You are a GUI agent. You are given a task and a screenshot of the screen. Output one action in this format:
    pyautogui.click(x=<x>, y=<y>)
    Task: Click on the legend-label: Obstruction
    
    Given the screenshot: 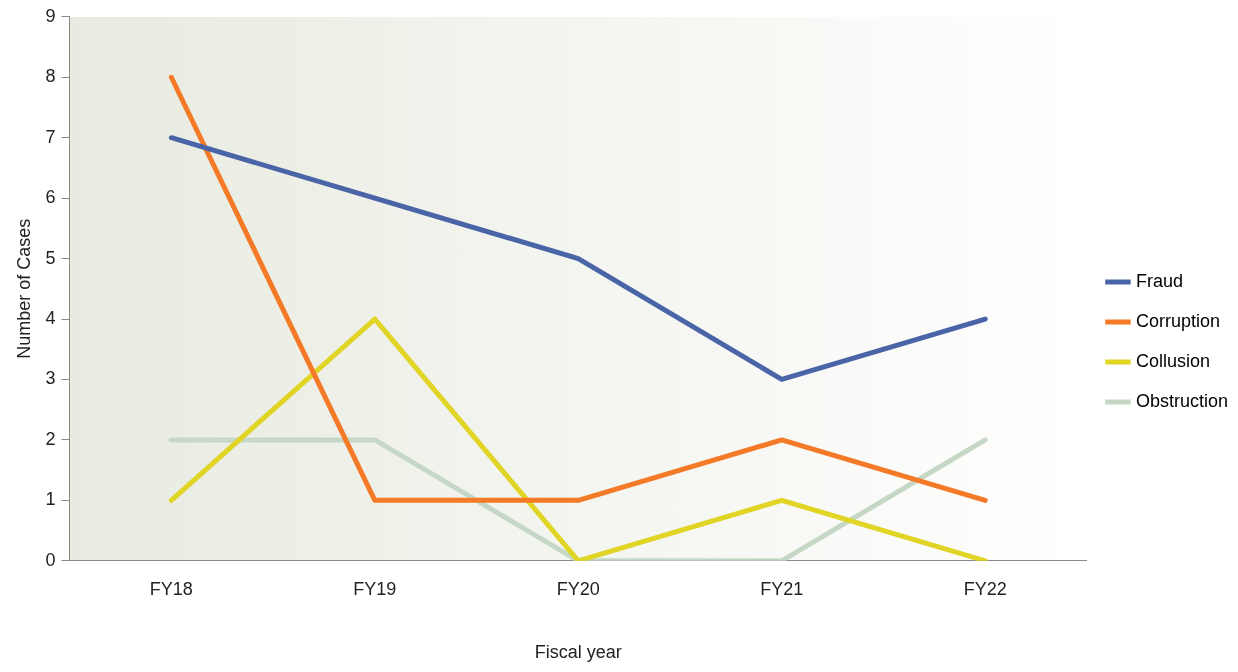 What is the action you would take?
    pyautogui.click(x=1182, y=400)
    